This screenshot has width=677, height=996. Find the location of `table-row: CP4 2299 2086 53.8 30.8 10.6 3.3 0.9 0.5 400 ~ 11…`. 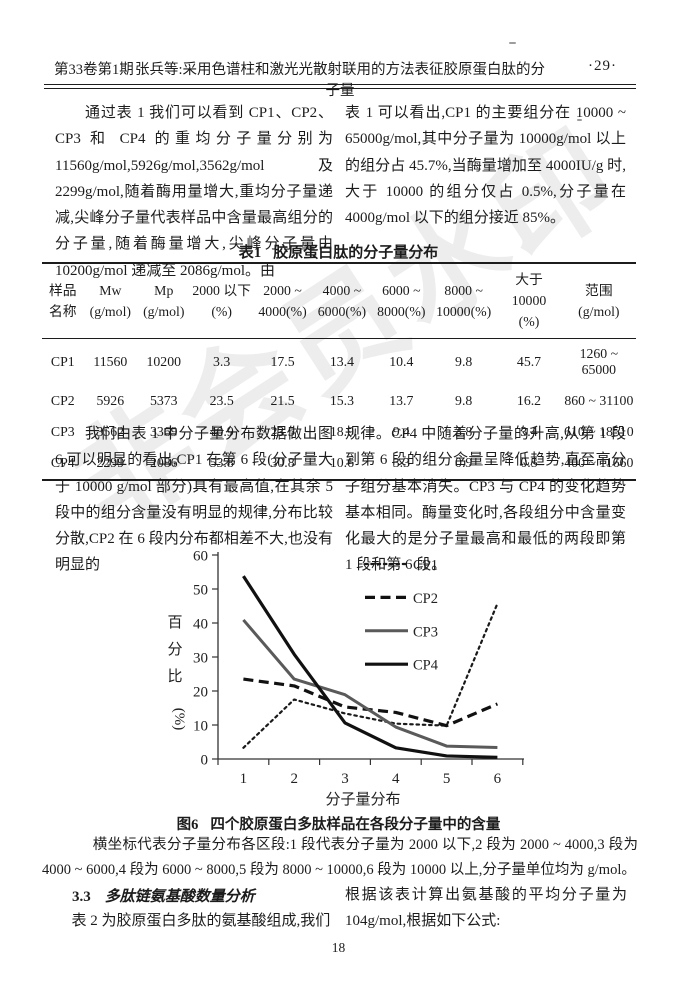

table-row: CP4 2299 2086 53.8 30.8 10.6 3.3 0.9 0.5 400 ~ 11… is located at coordinates (339, 464).